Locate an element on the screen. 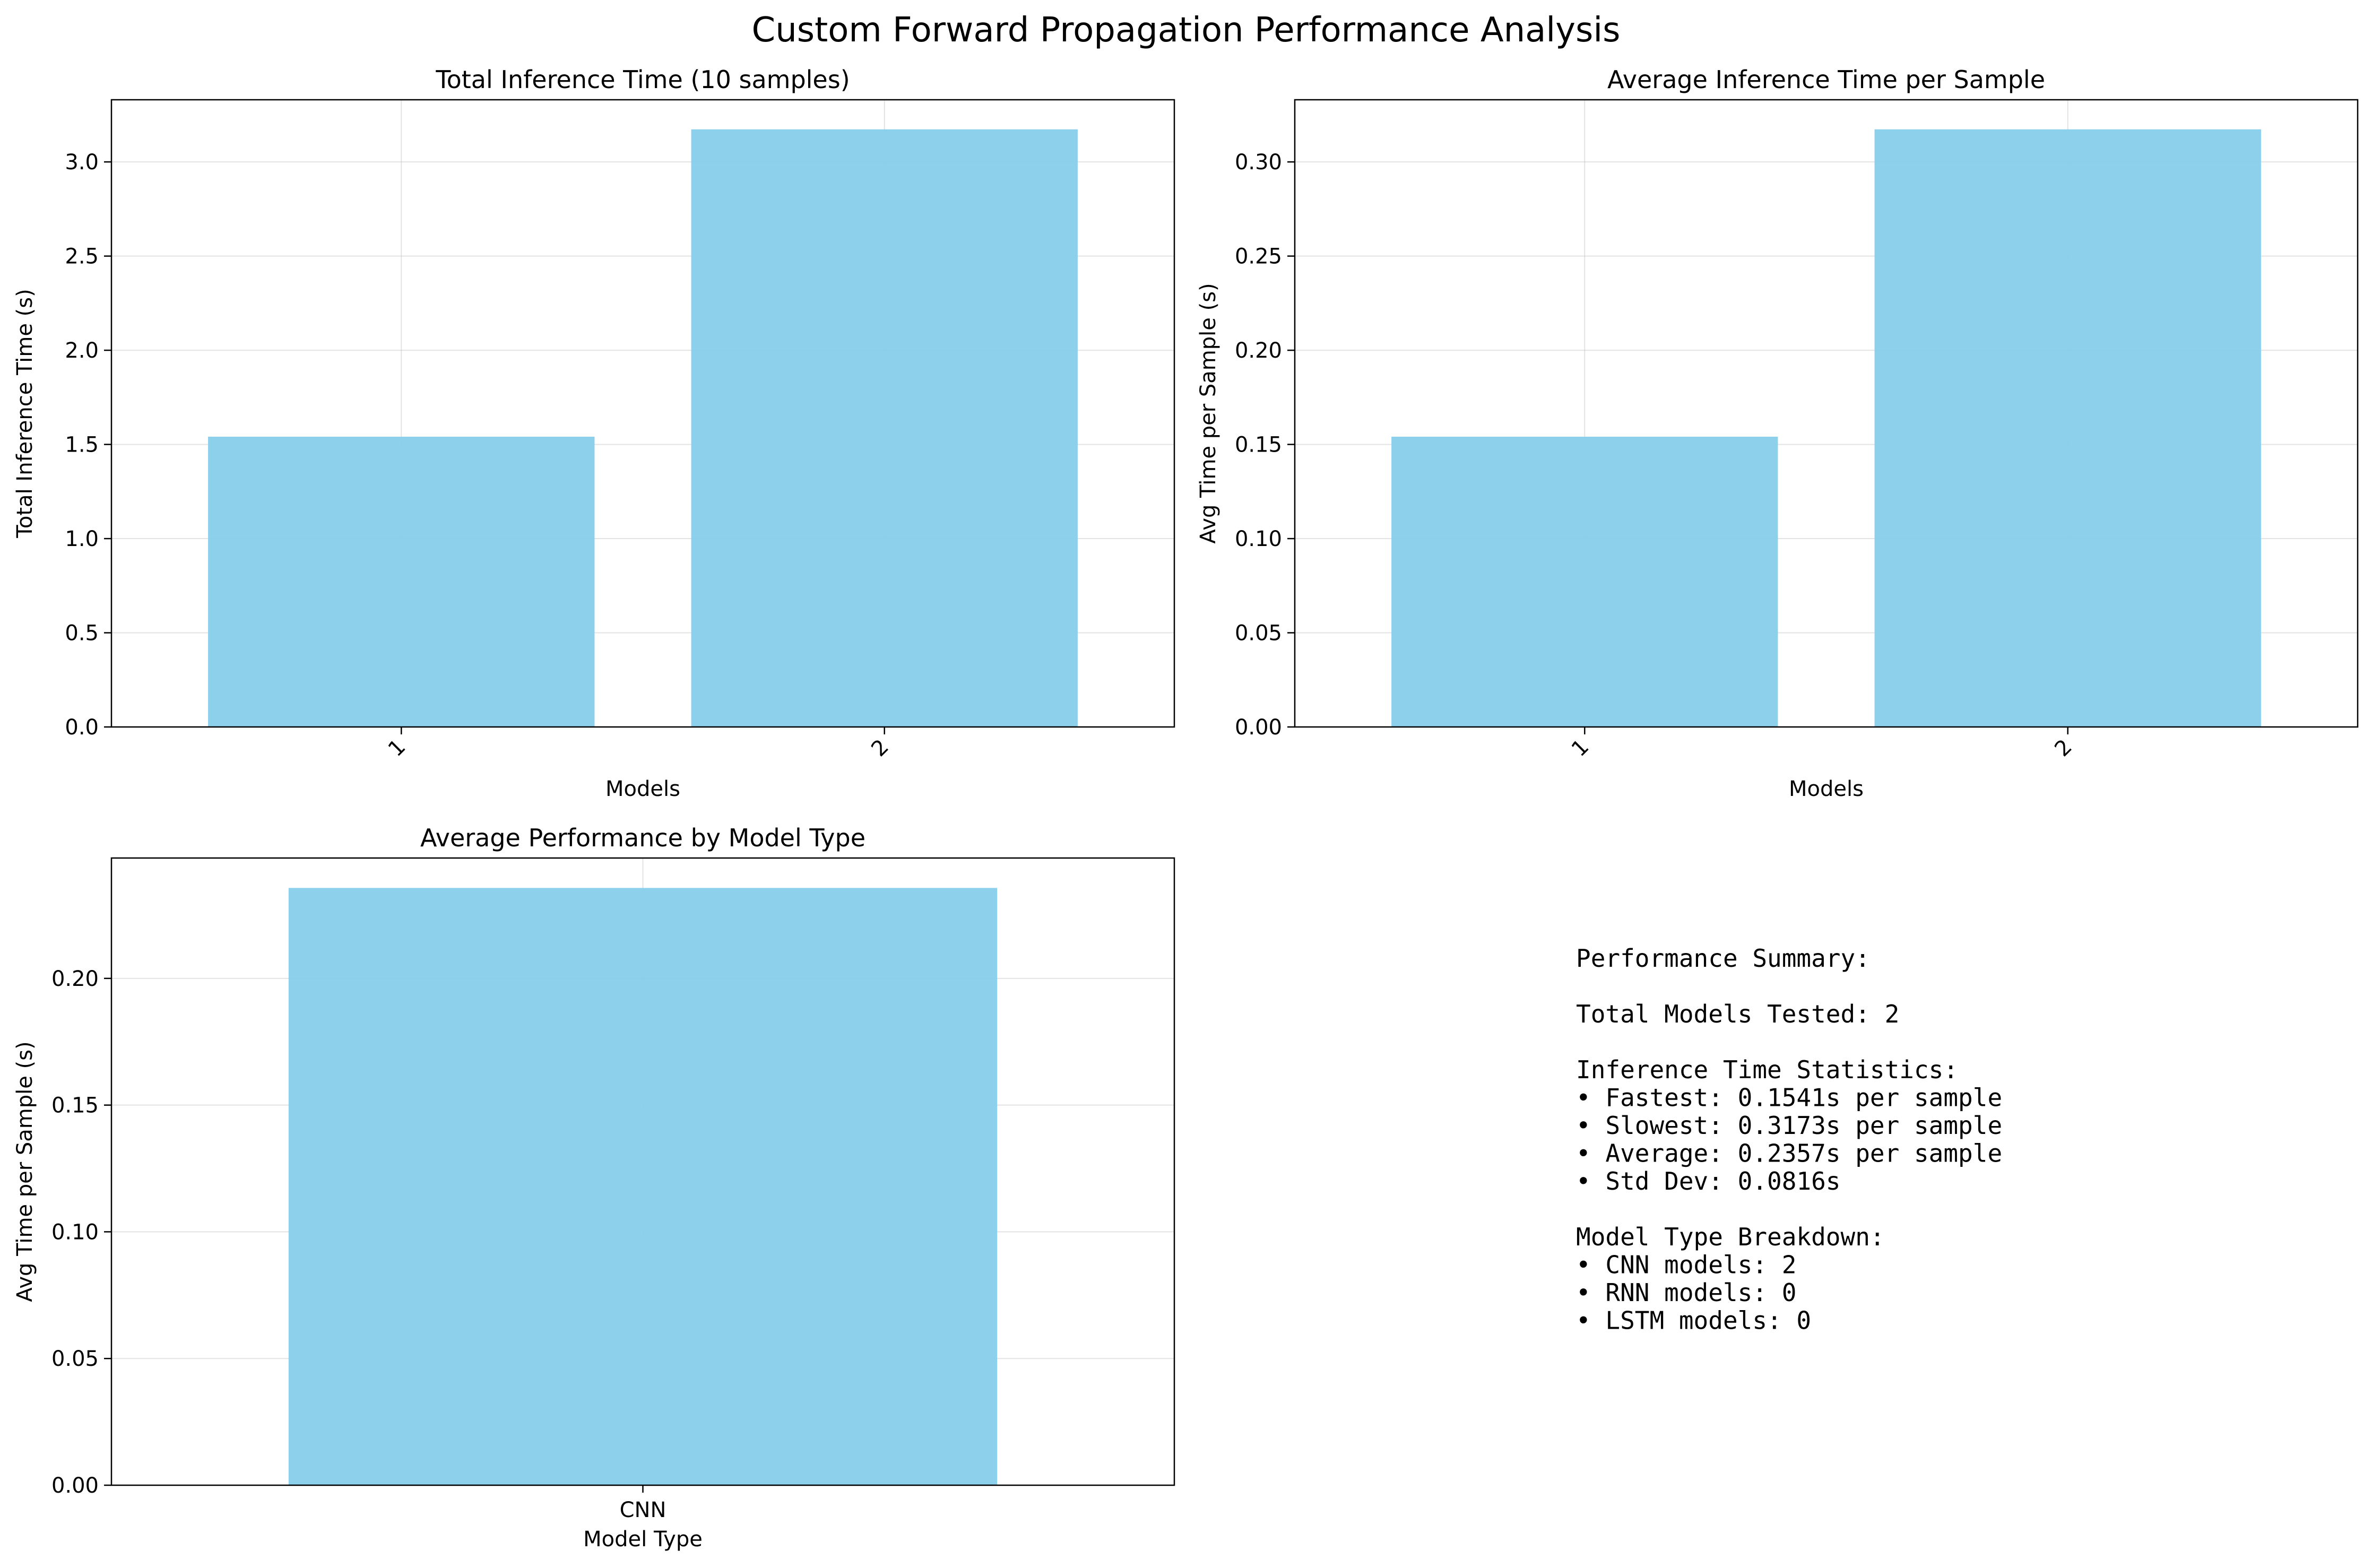 This screenshot has width=2372, height=1568. y-tick-label: 0.5 is located at coordinates (82, 633).